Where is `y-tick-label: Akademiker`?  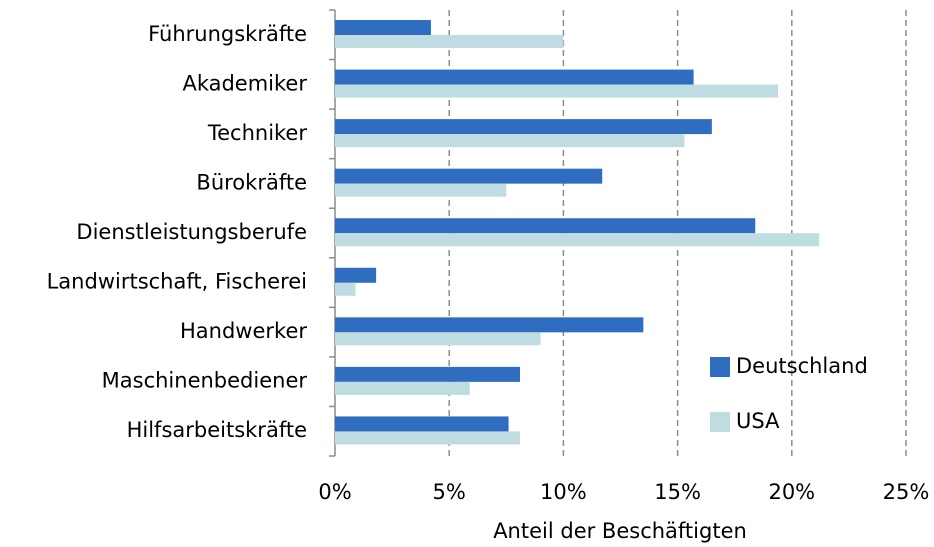
y-tick-label: Akademiker is located at coordinates (244, 83).